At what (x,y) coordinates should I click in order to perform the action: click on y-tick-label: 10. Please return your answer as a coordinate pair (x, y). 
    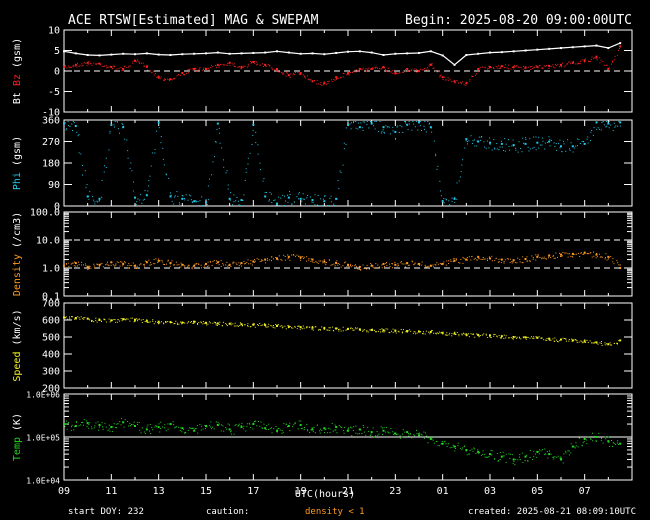
    Looking at the image, I should click on (54, 31).